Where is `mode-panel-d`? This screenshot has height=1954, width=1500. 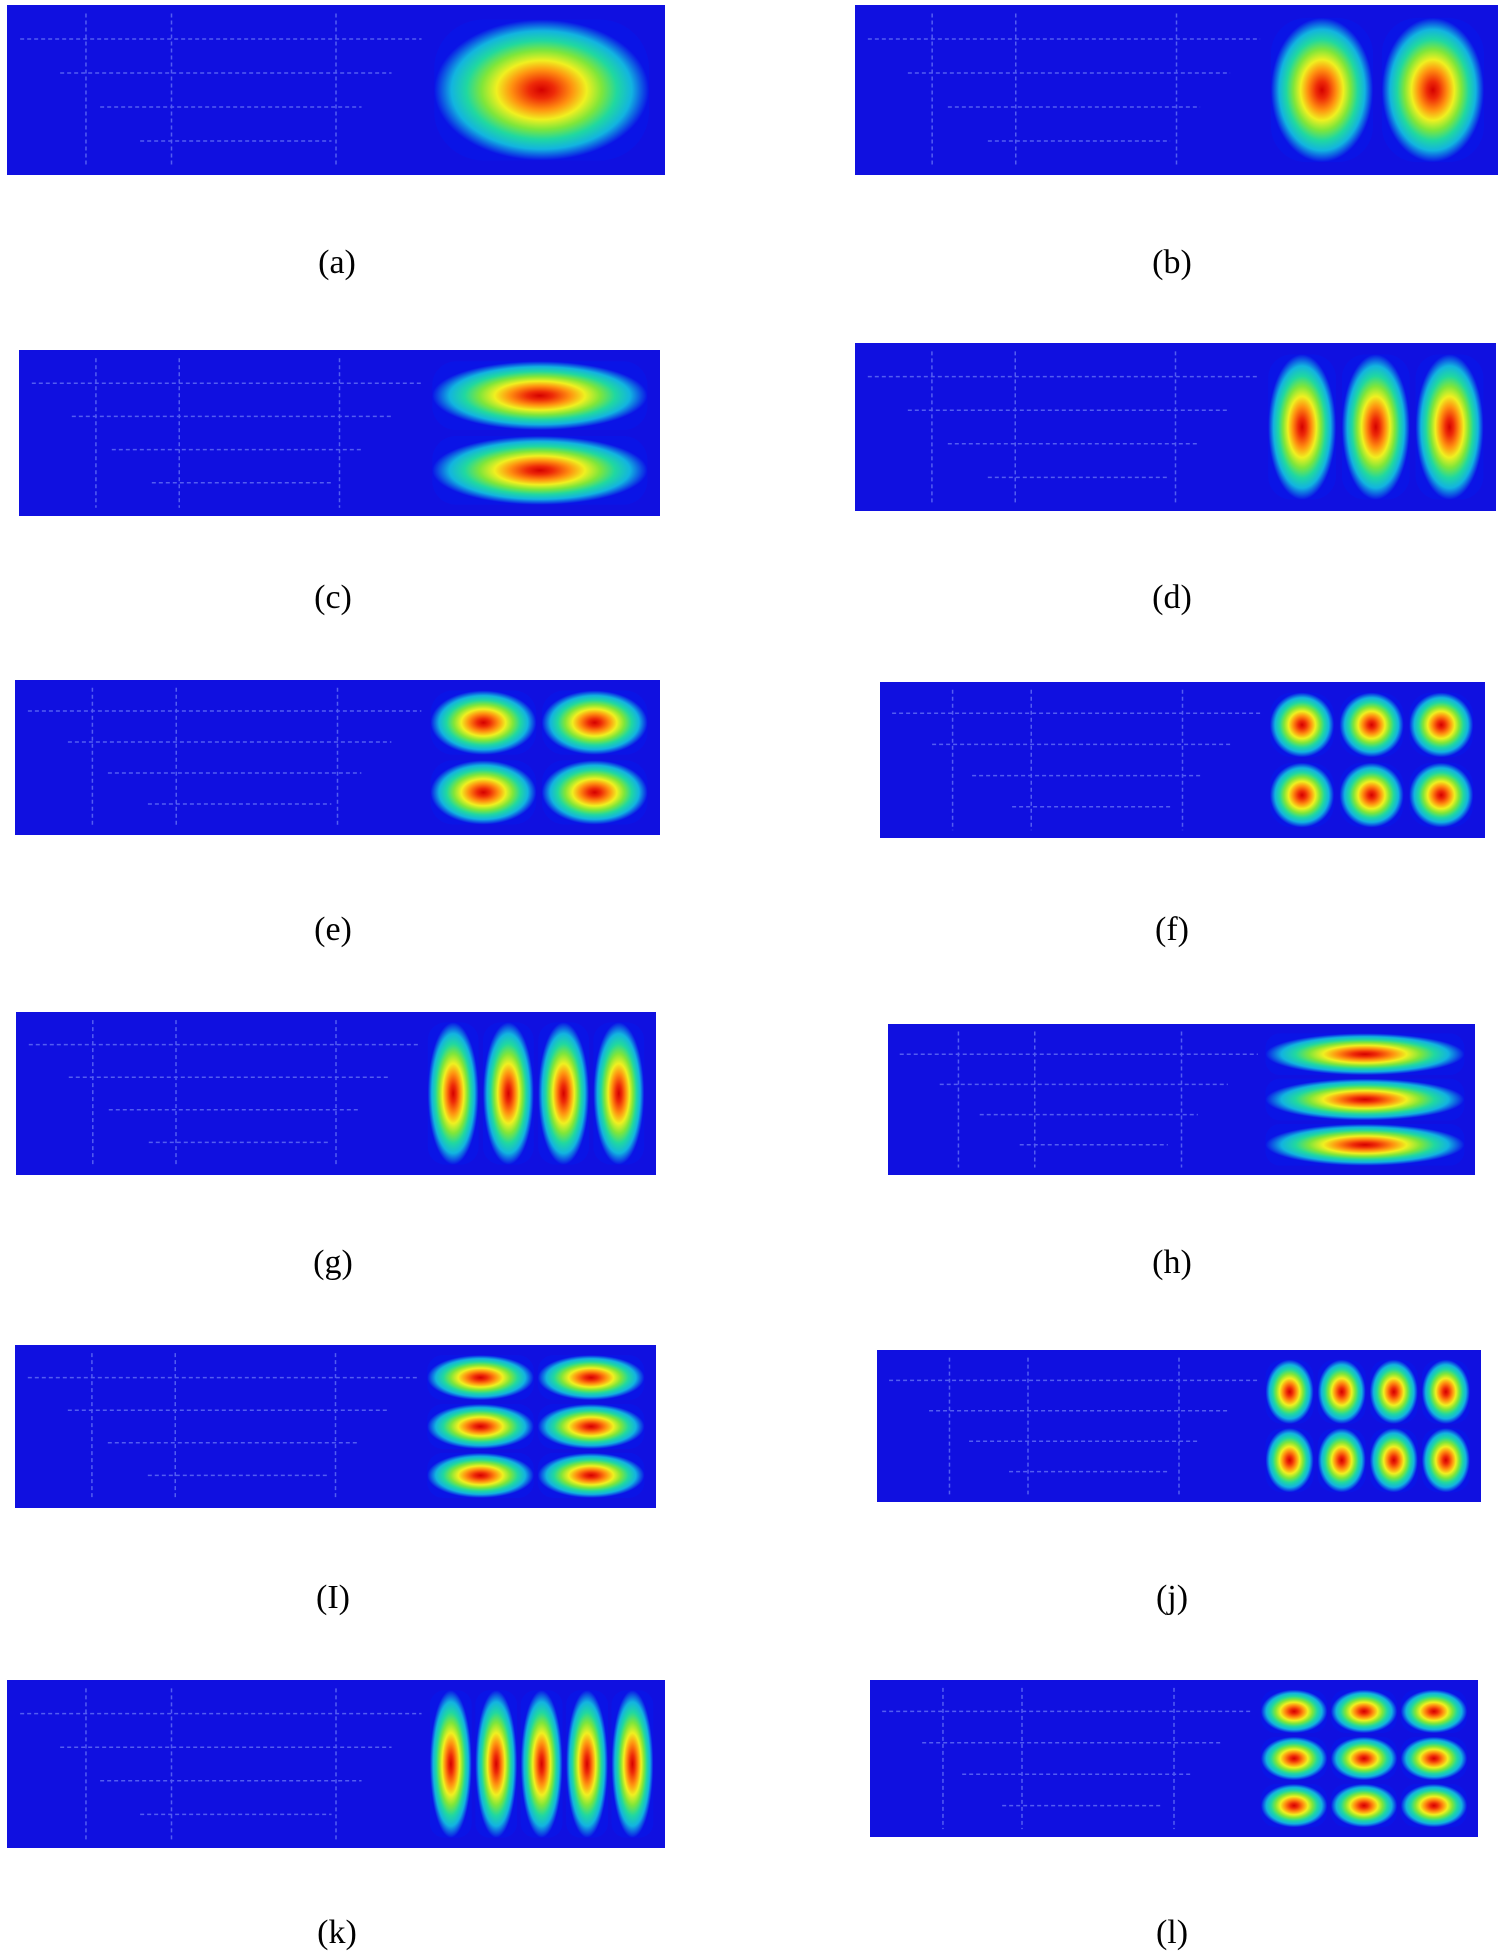 mode-panel-d is located at coordinates (1175, 427).